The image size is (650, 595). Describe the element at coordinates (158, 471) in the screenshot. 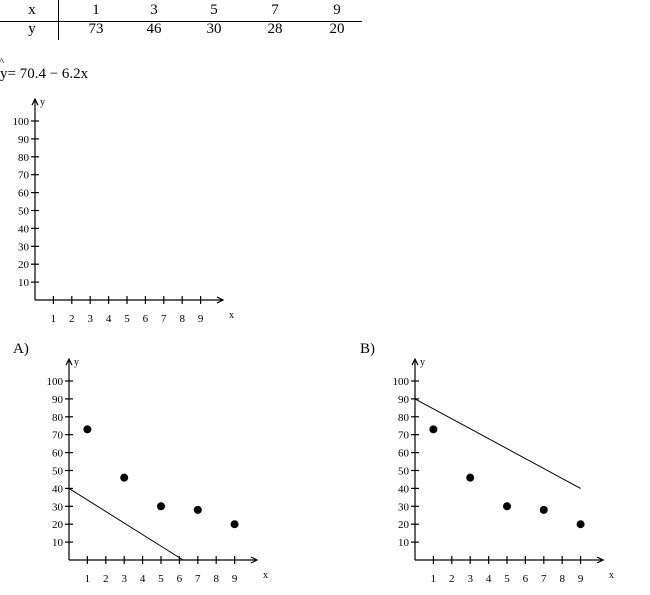

I see `option-a-graph: x y 1 2 3 4 5 6 7 8 9 10 20 30 40 50 60 70 80 90 100` at that location.